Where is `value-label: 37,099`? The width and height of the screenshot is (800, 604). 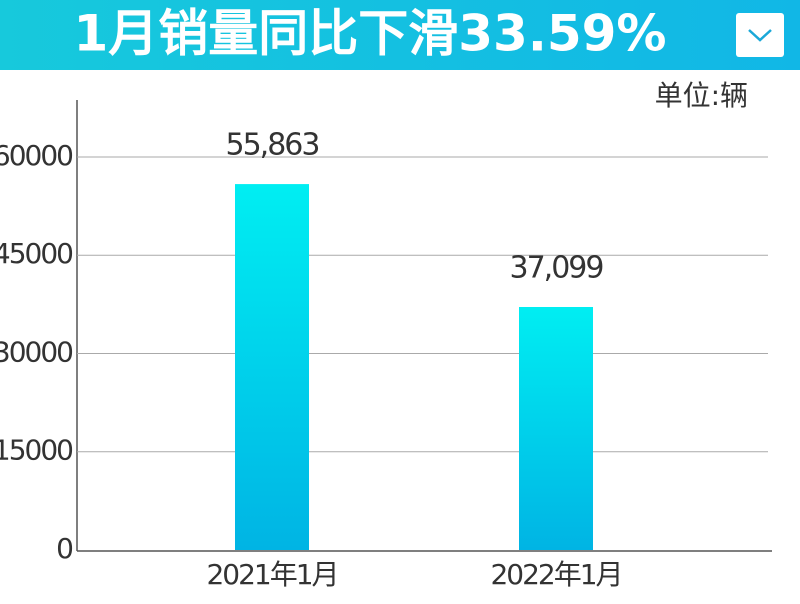 value-label: 37,099 is located at coordinates (556, 267).